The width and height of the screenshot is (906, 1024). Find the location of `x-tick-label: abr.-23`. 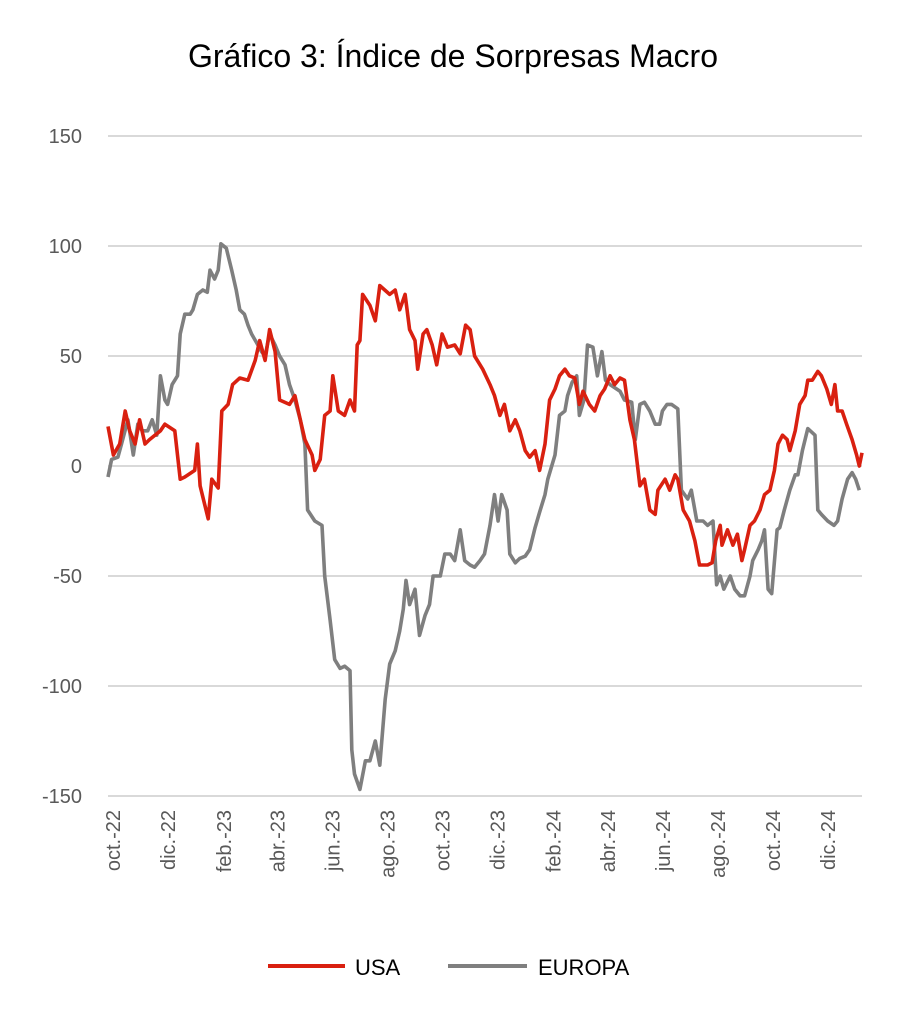

x-tick-label: abr.-23 is located at coordinates (278, 841).